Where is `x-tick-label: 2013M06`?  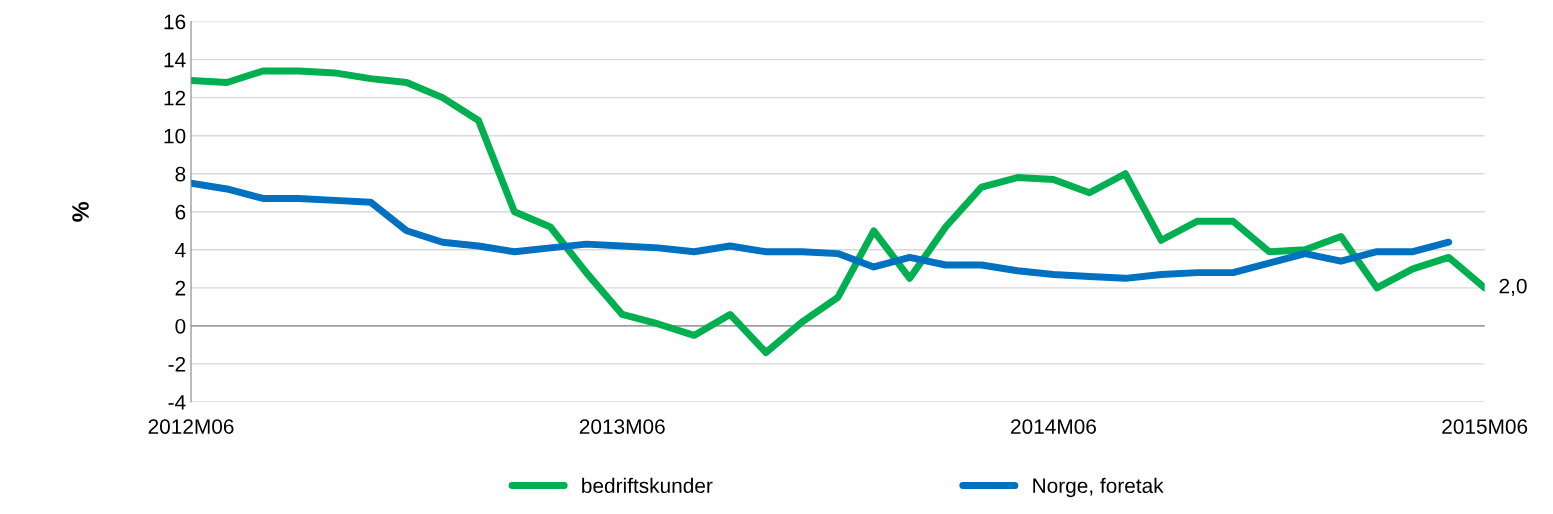
x-tick-label: 2013M06 is located at coordinates (622, 426).